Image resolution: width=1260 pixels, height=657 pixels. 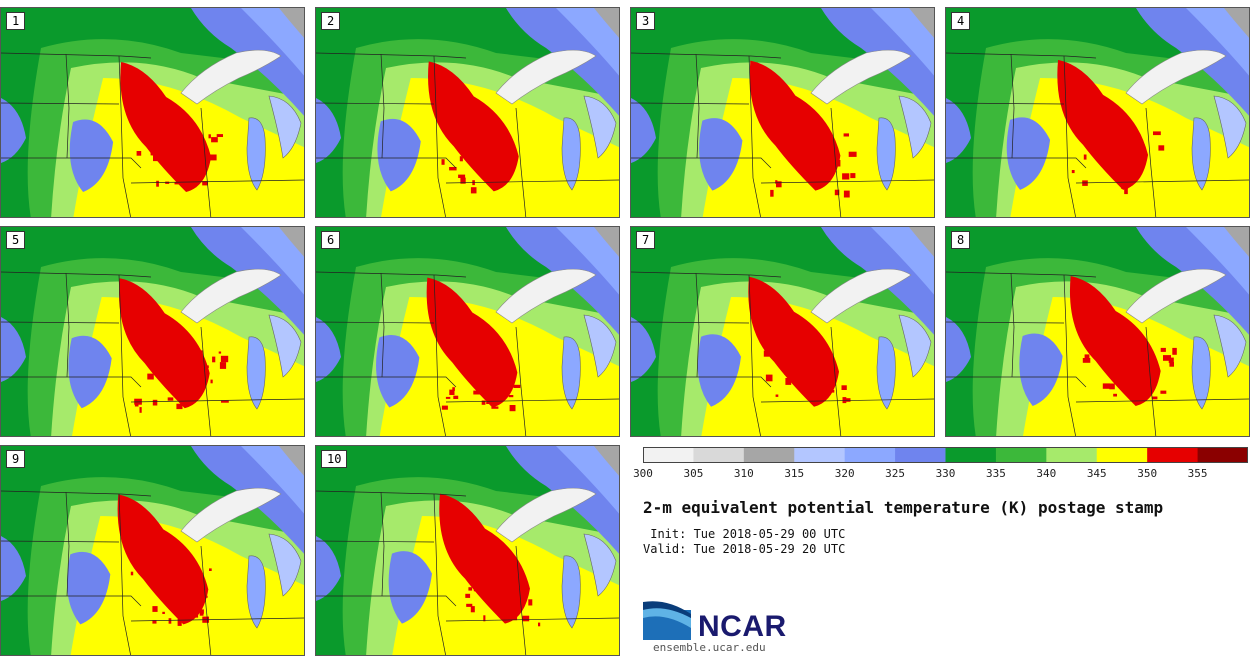 What do you see at coordinates (794, 473) in the screenshot?
I see `colorbar-tick-label: 315` at bounding box center [794, 473].